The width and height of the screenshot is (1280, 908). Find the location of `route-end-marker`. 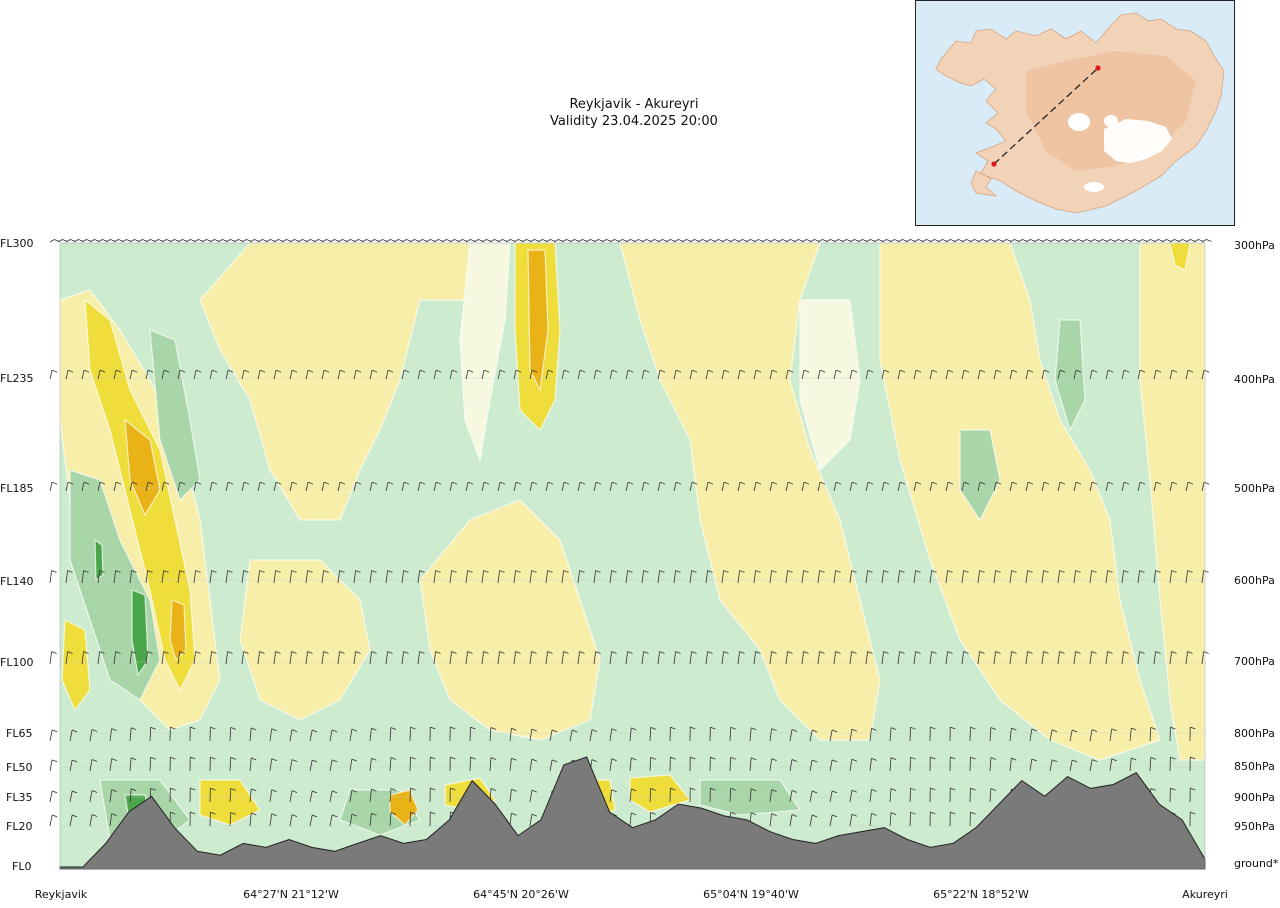

route-end-marker is located at coordinates (1098, 68).